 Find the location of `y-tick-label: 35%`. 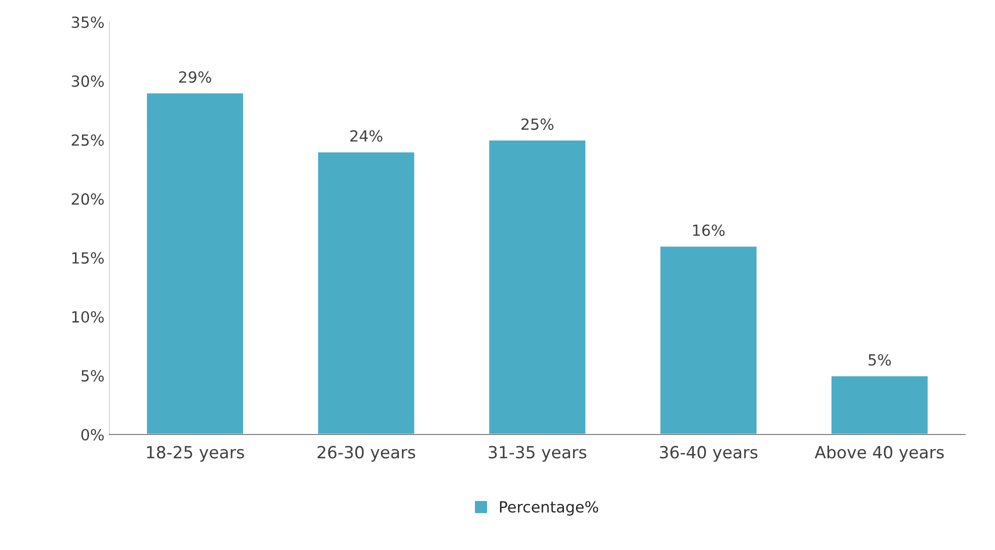

y-tick-label: 35% is located at coordinates (88, 22).